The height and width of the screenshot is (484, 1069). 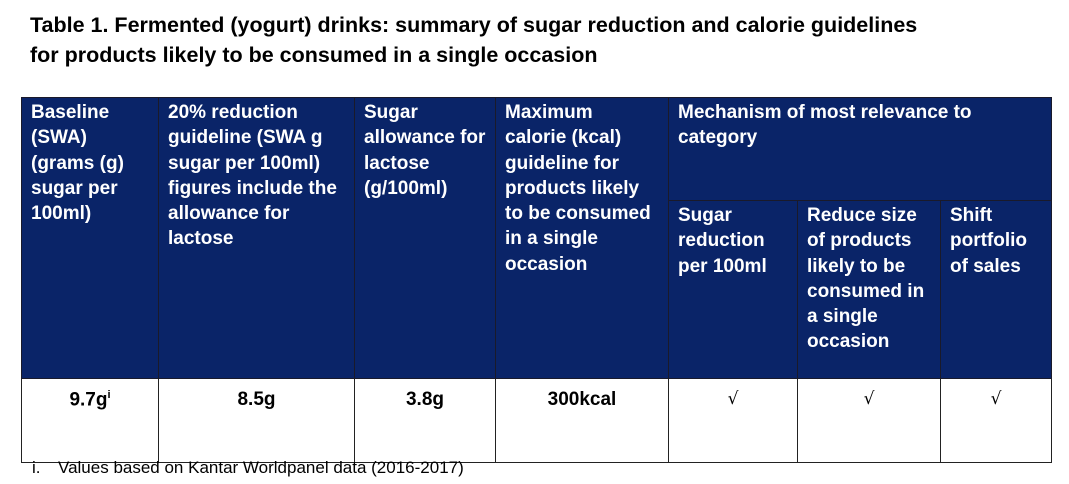 What do you see at coordinates (425, 420) in the screenshot?
I see `cell-lactose: 3.8g` at bounding box center [425, 420].